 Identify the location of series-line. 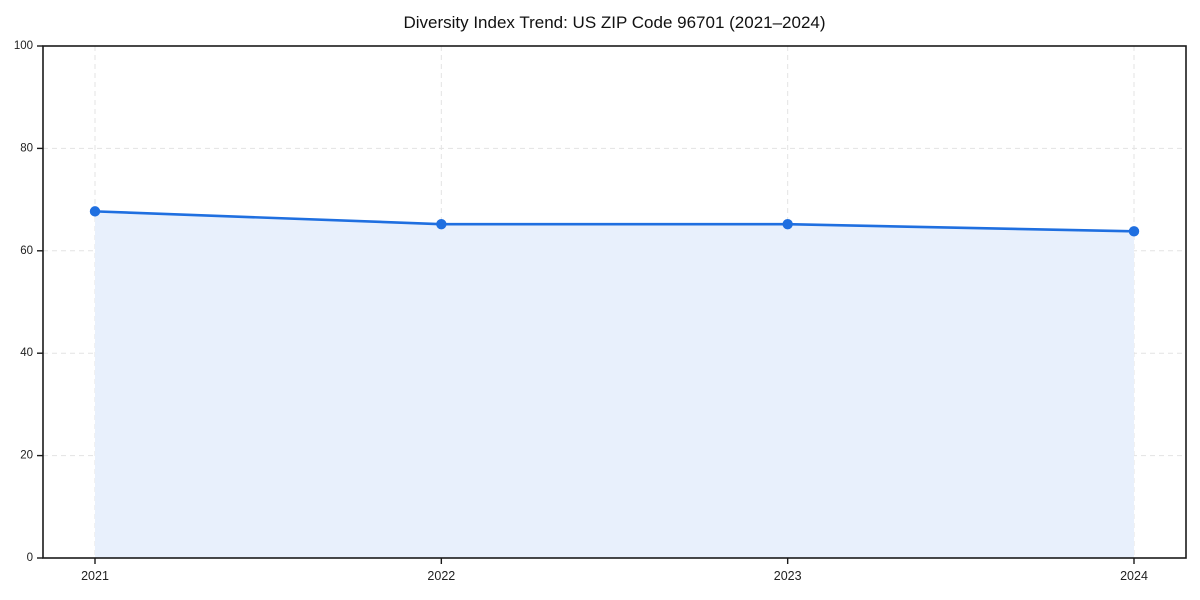
(614, 221).